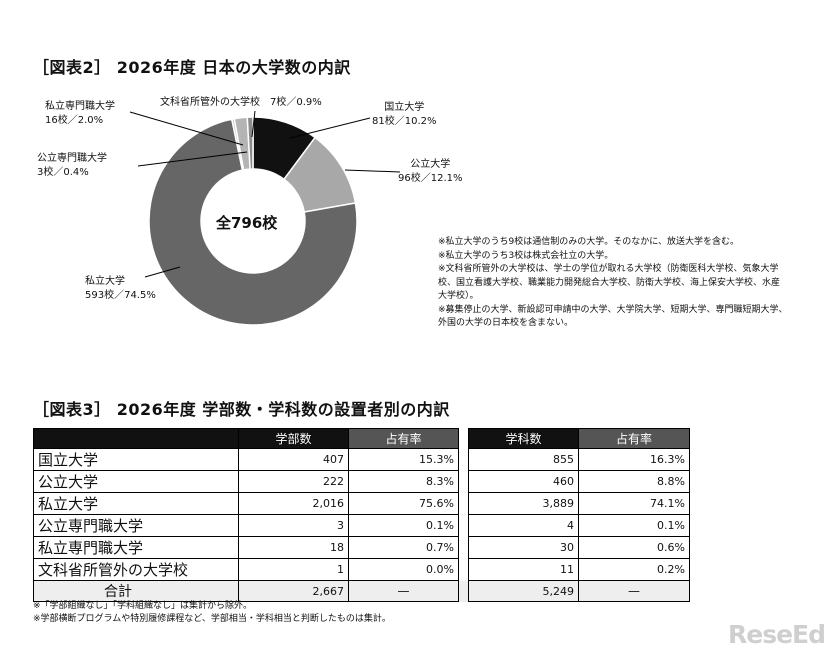 The height and width of the screenshot is (657, 826). What do you see at coordinates (136, 459) in the screenshot?
I see `row-name: 国立大学` at bounding box center [136, 459].